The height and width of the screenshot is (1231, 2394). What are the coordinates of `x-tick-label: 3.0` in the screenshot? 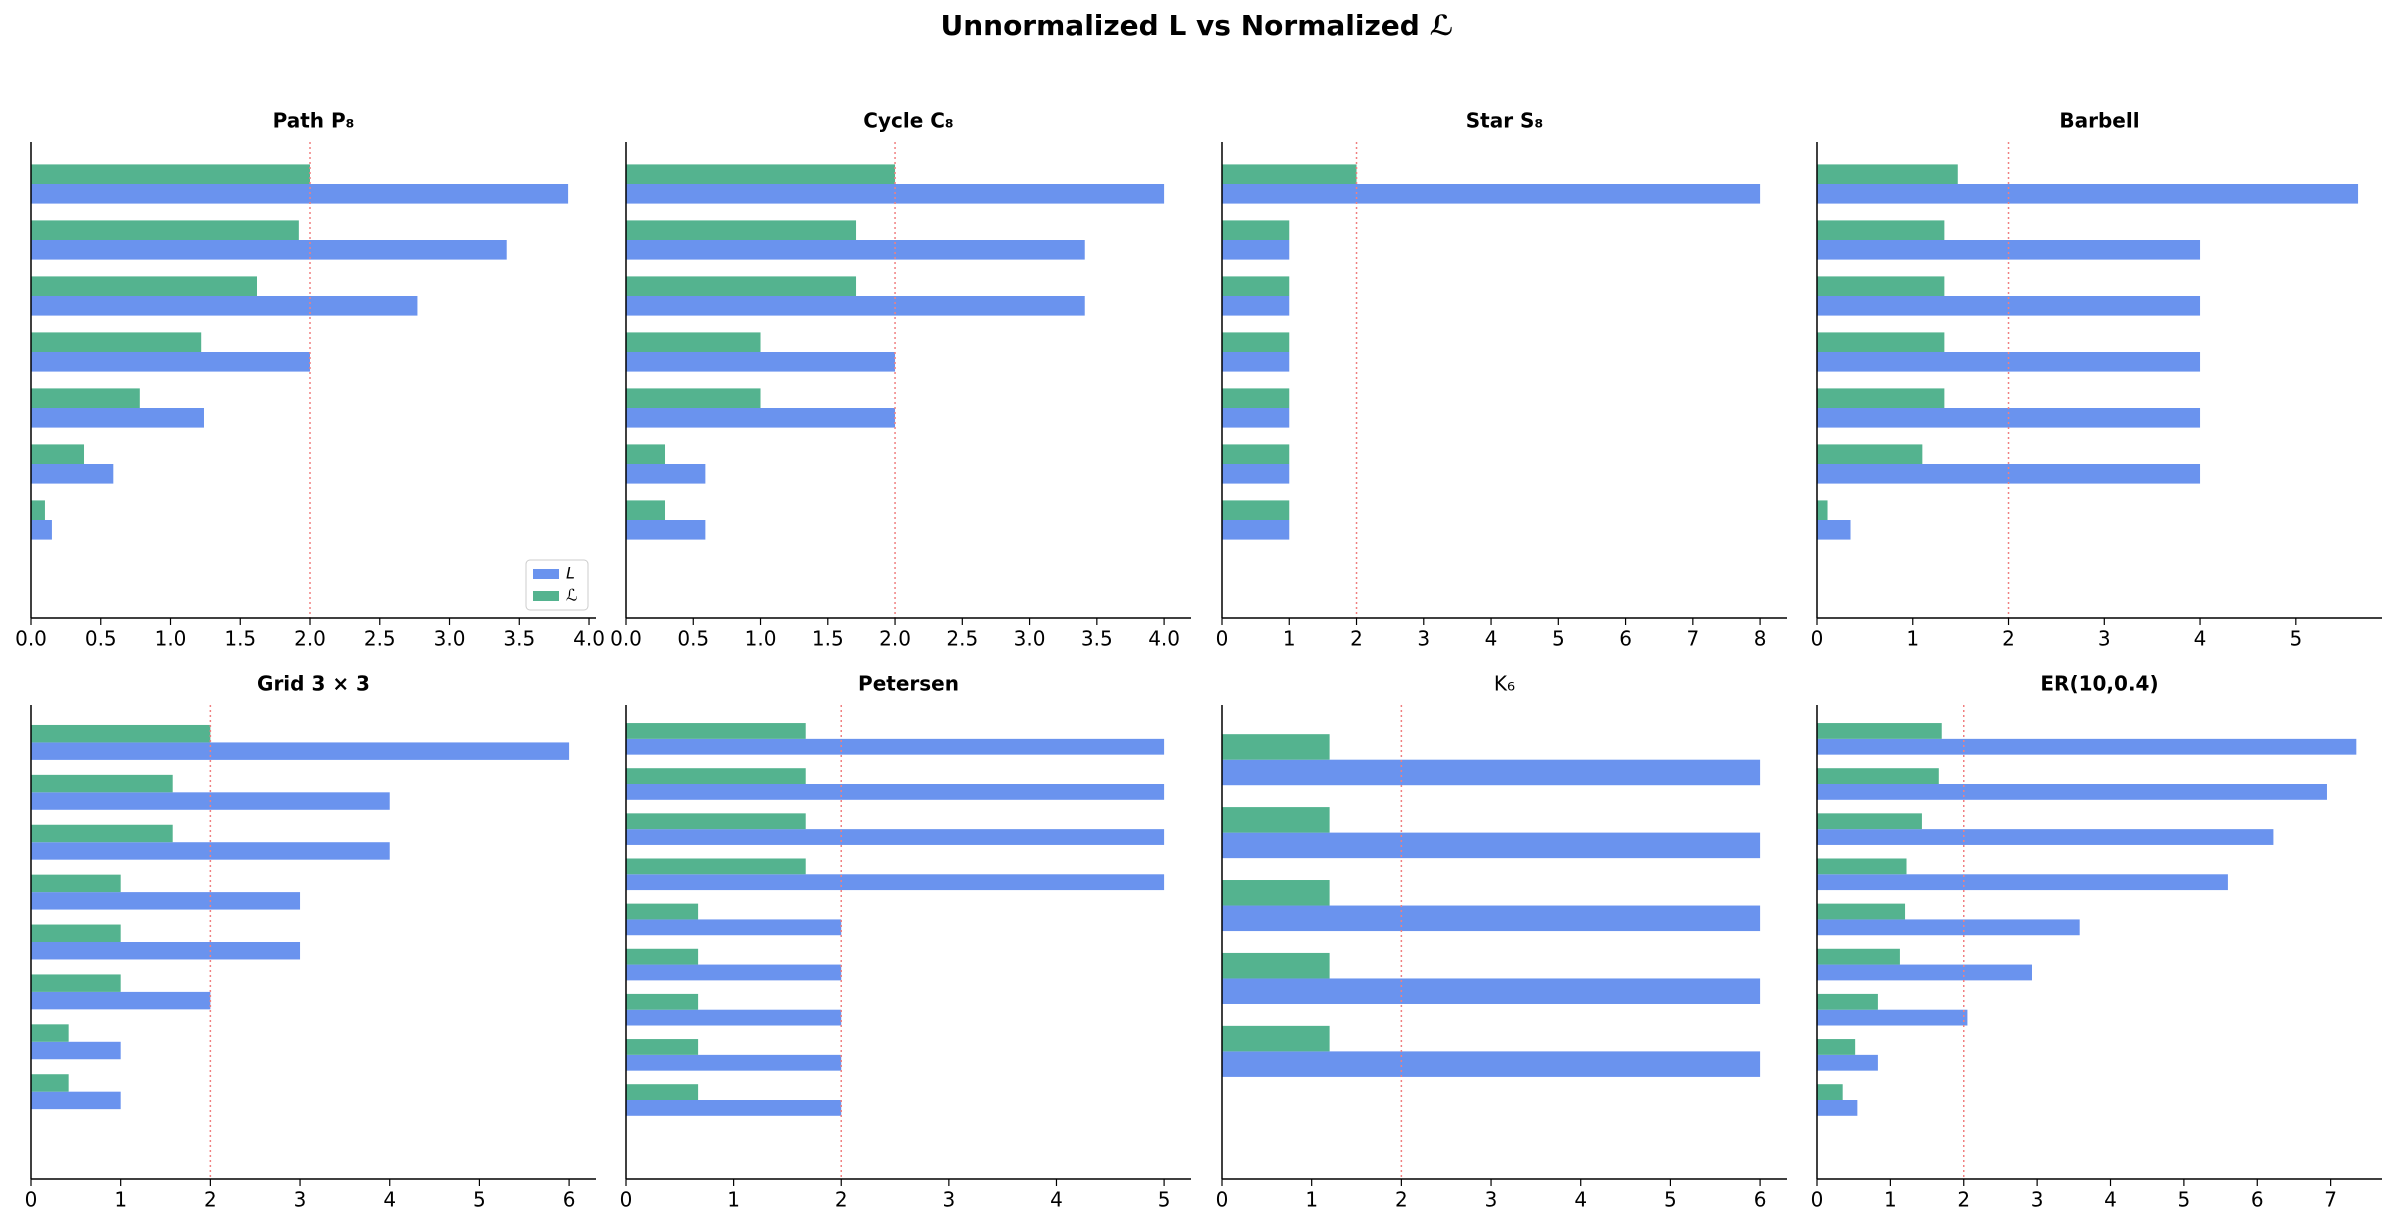 It's located at (1030, 639).